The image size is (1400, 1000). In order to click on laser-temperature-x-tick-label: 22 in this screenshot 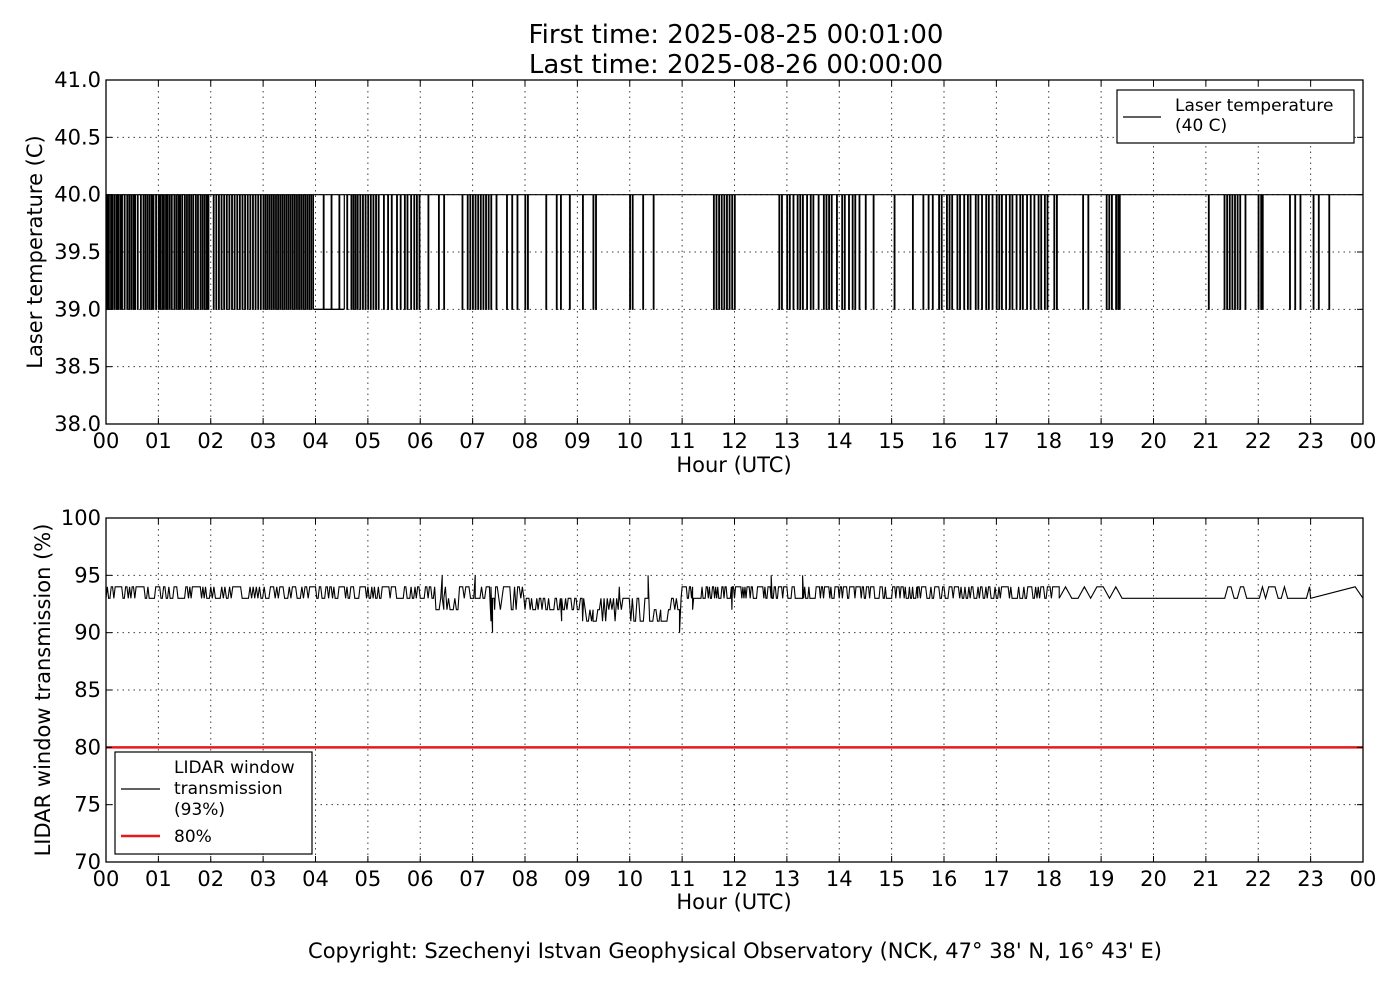, I will do `click(1258, 441)`.